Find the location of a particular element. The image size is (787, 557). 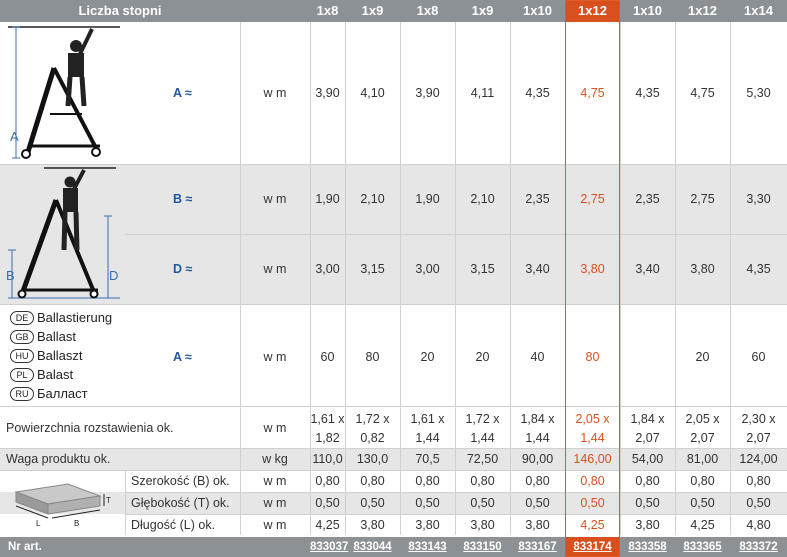

length-value: 4,25 is located at coordinates (702, 525).